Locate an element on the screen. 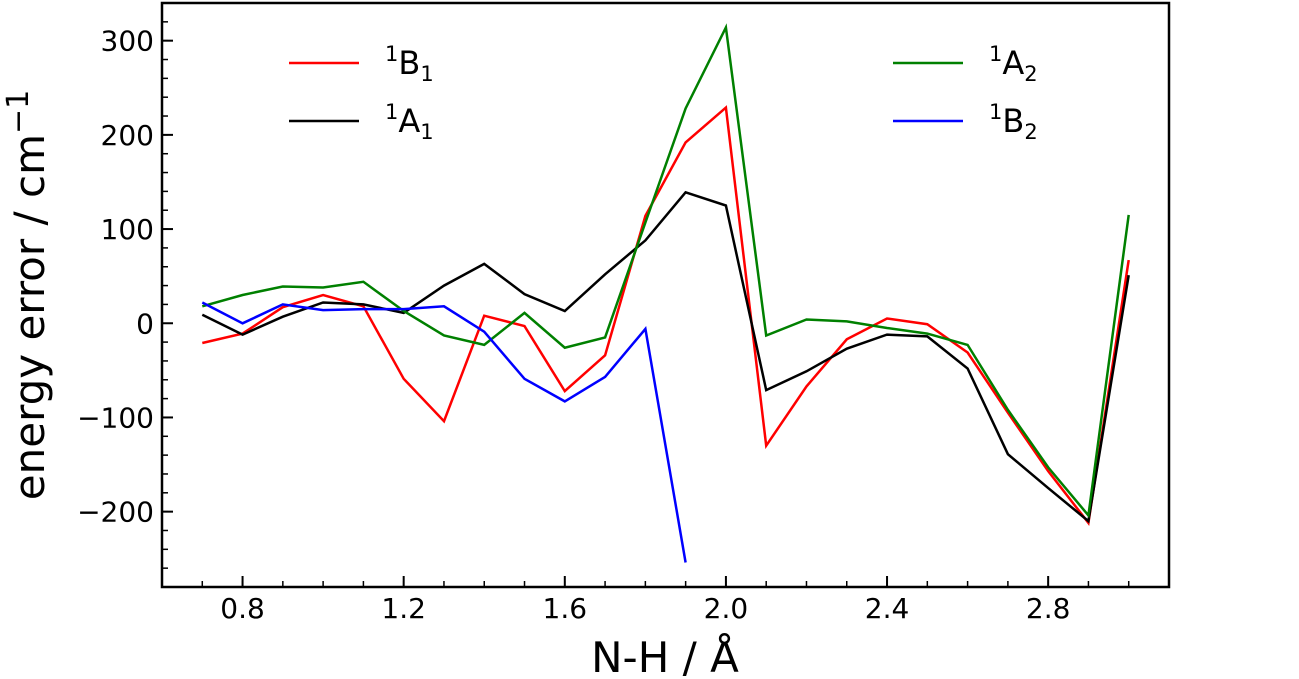 This screenshot has width=1299, height=679. y-tick-label: 100 is located at coordinates (127, 229).